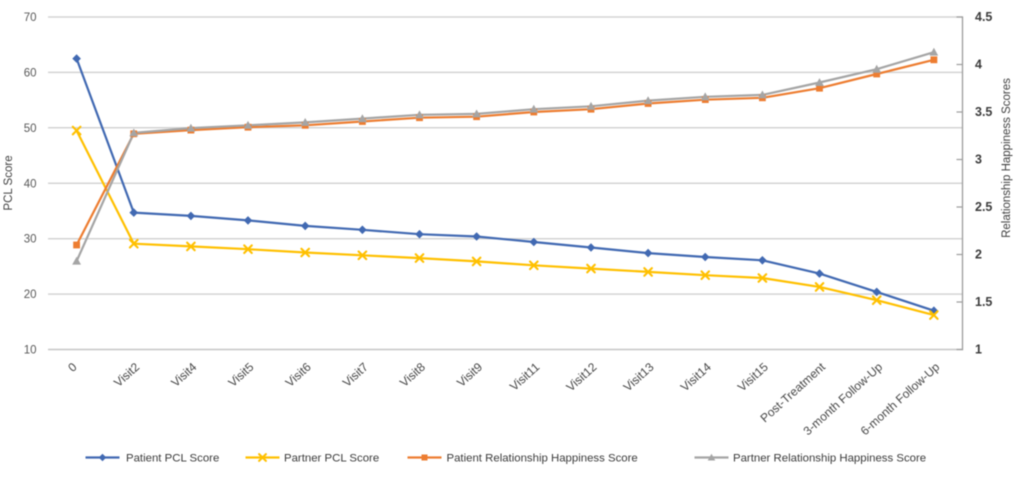 The height and width of the screenshot is (487, 1024). What do you see at coordinates (9, 182) in the screenshot?
I see `svg-text: PCL Score` at bounding box center [9, 182].